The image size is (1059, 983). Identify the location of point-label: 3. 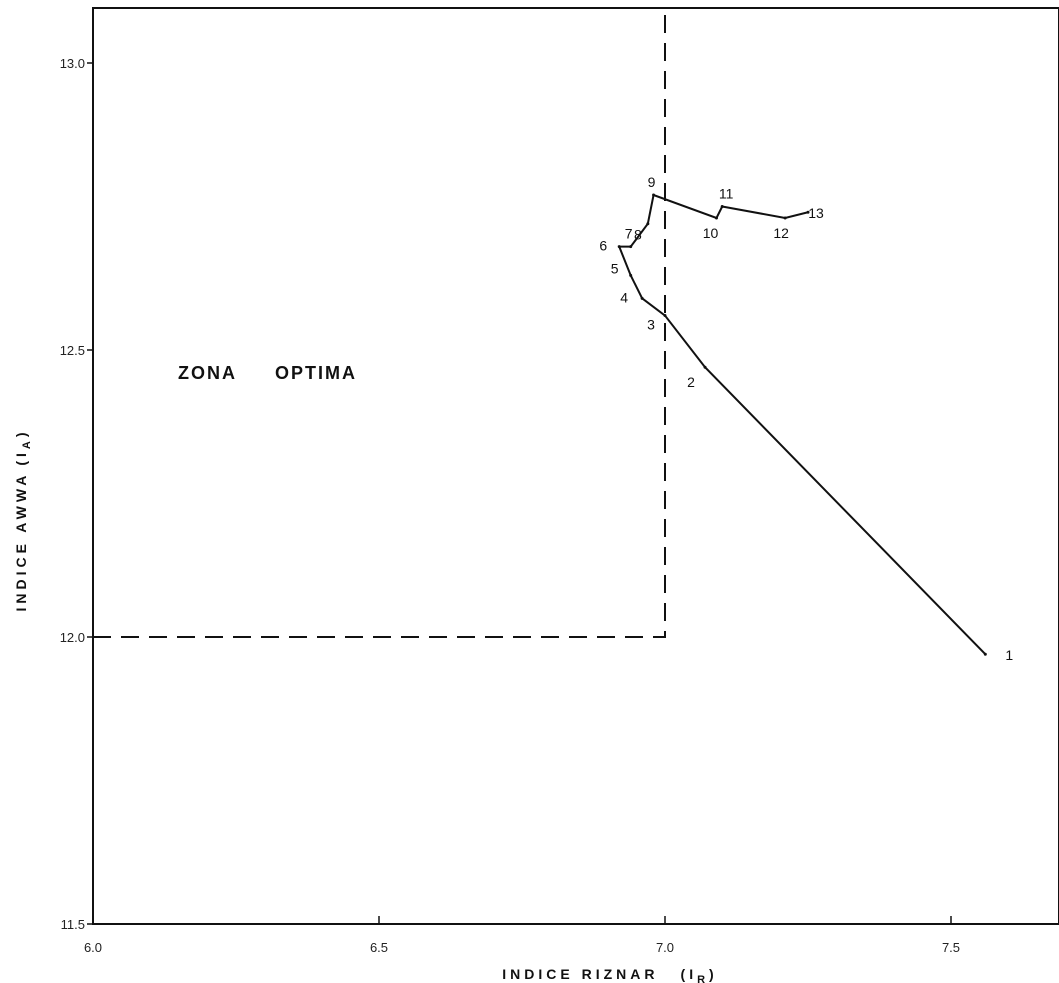
(651, 325).